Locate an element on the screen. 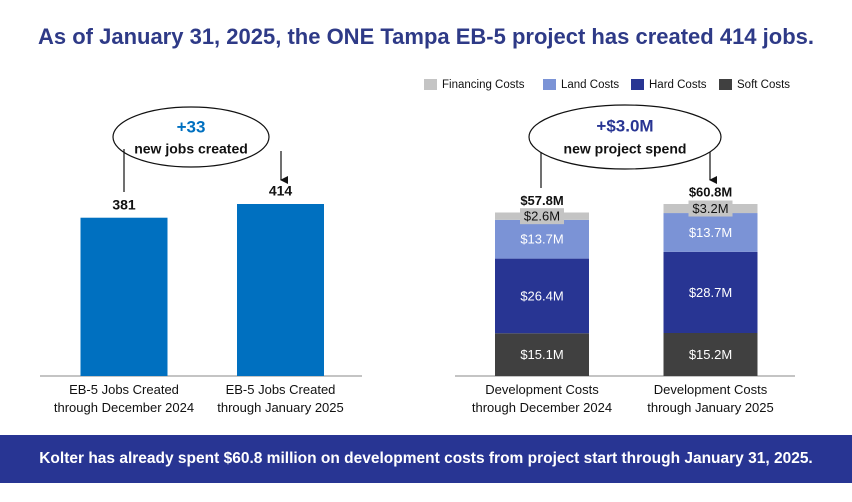  value-label: $3.2M is located at coordinates (710, 208).